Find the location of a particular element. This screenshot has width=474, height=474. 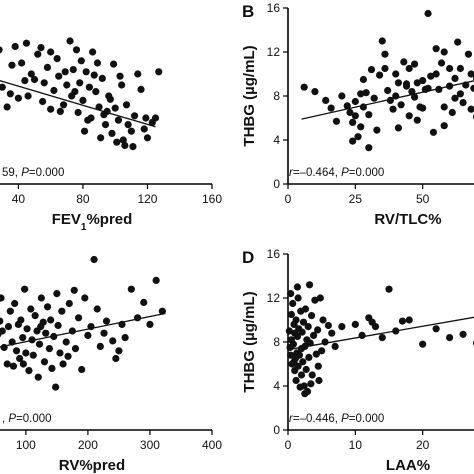

panel-letter: D is located at coordinates (248, 257).